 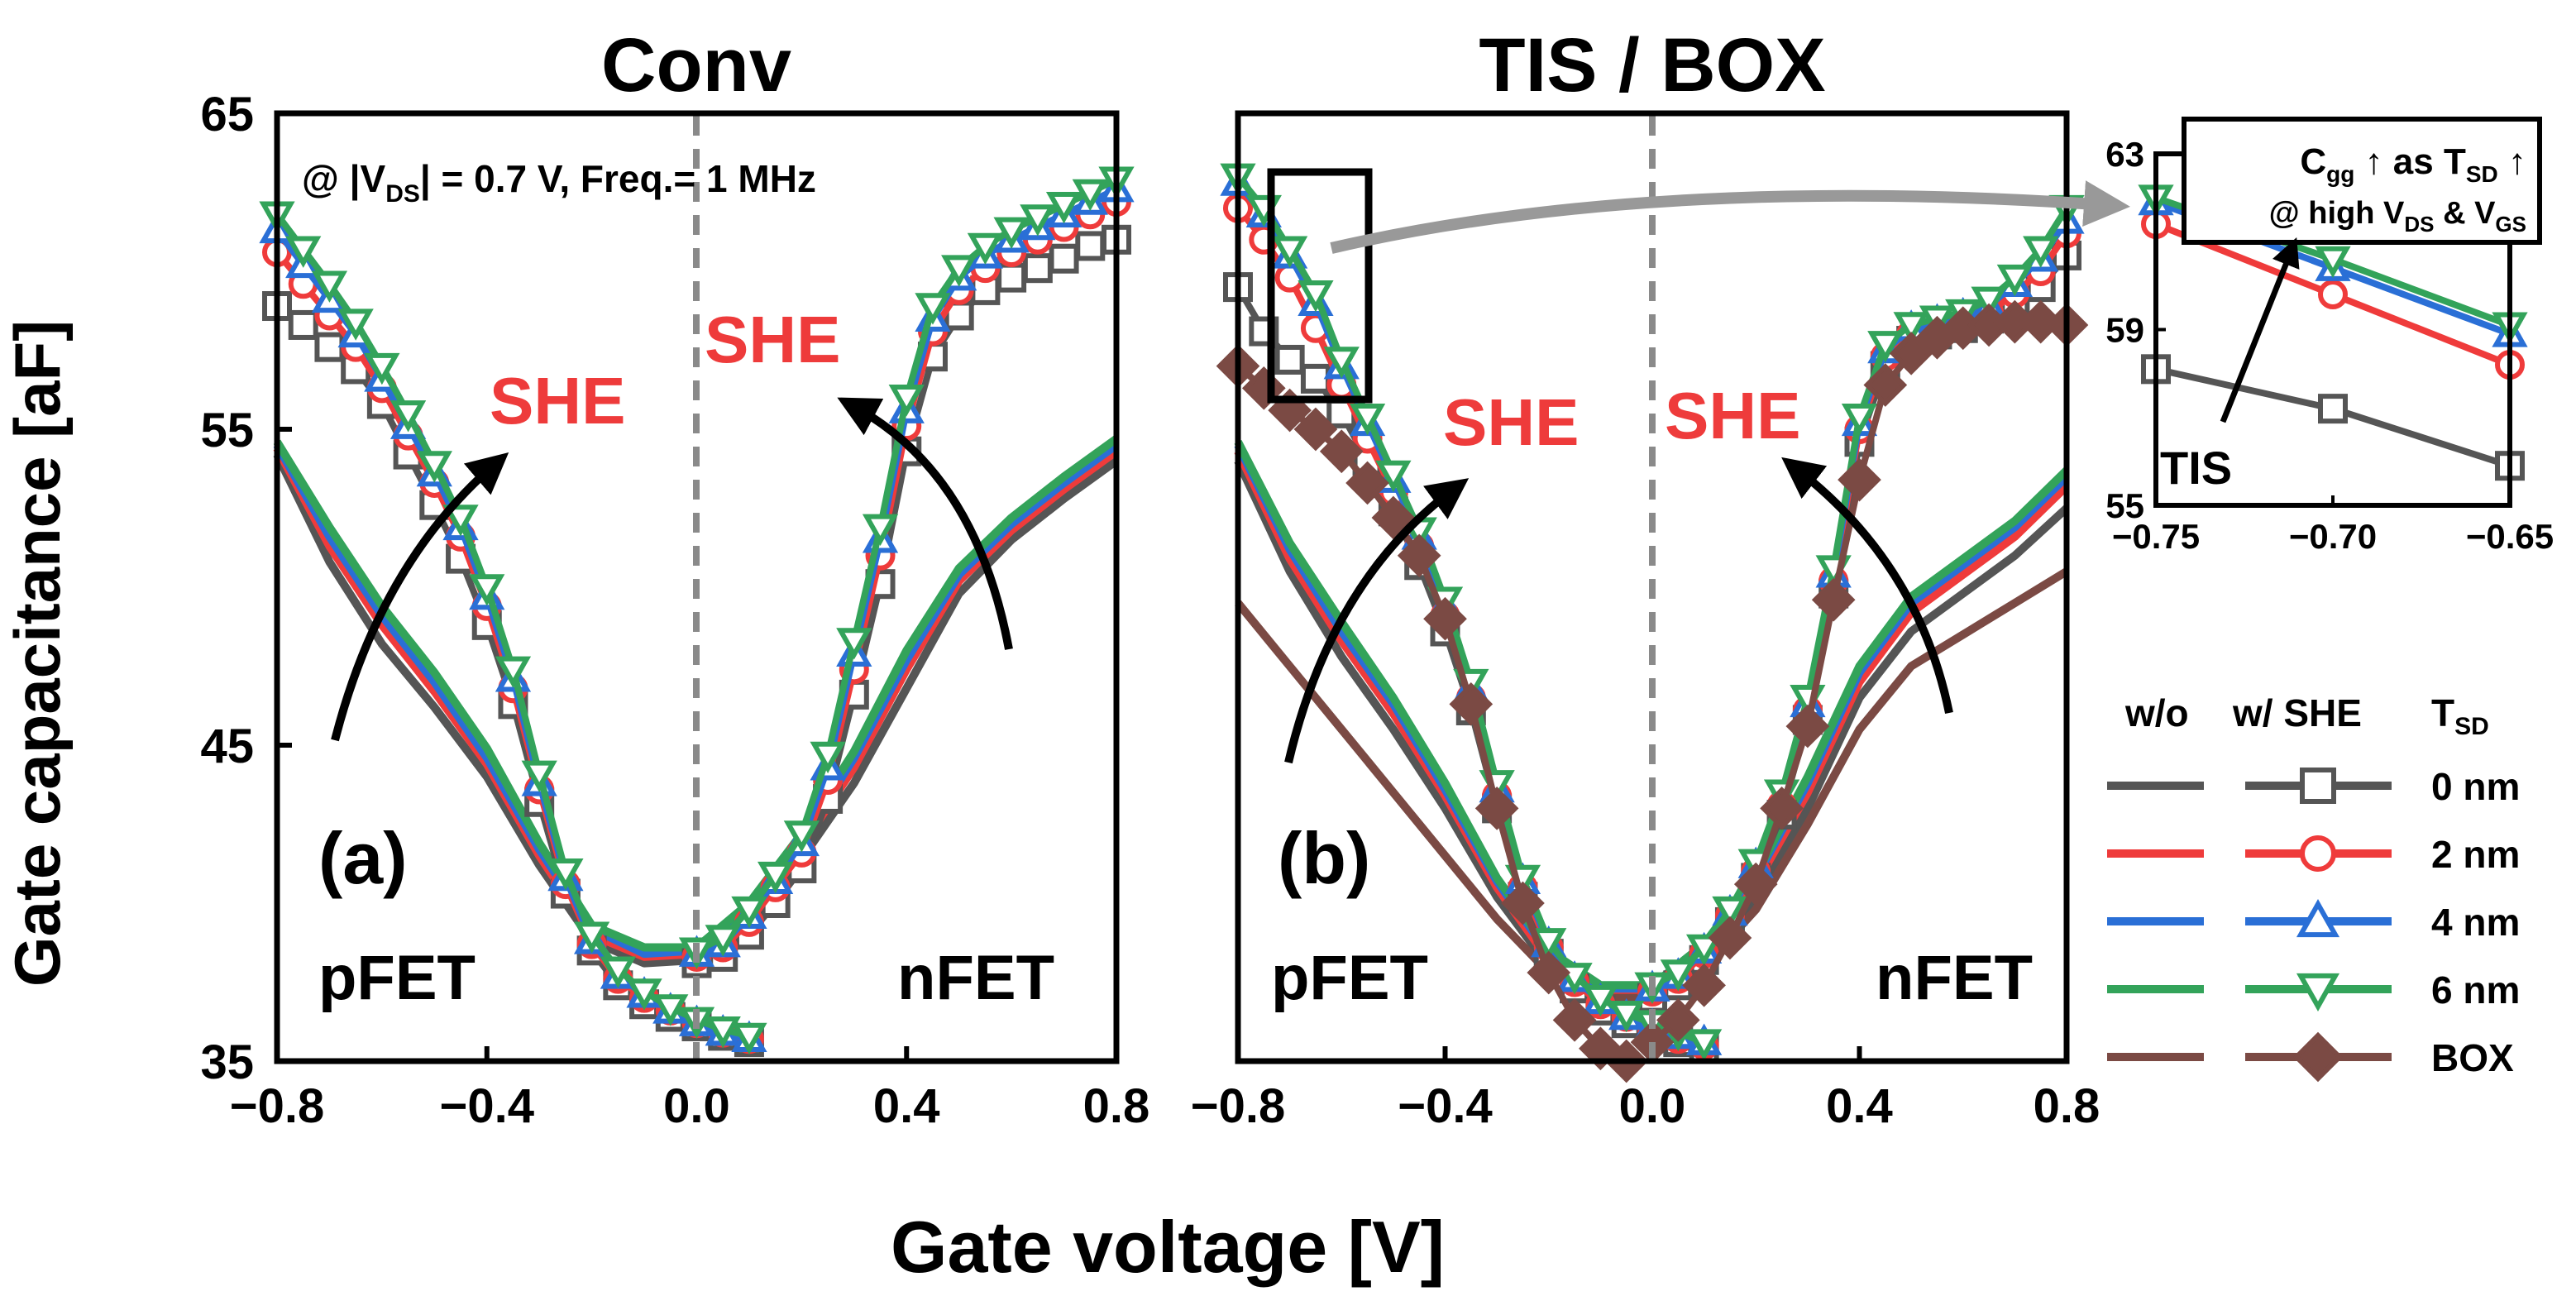 I want to click on panel-a-she-left: SHE, so click(x=558, y=401).